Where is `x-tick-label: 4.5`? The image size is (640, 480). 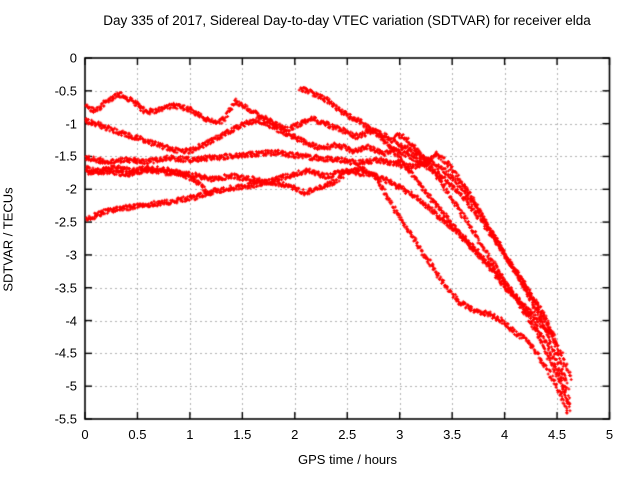
x-tick-label: 4.5 is located at coordinates (557, 434).